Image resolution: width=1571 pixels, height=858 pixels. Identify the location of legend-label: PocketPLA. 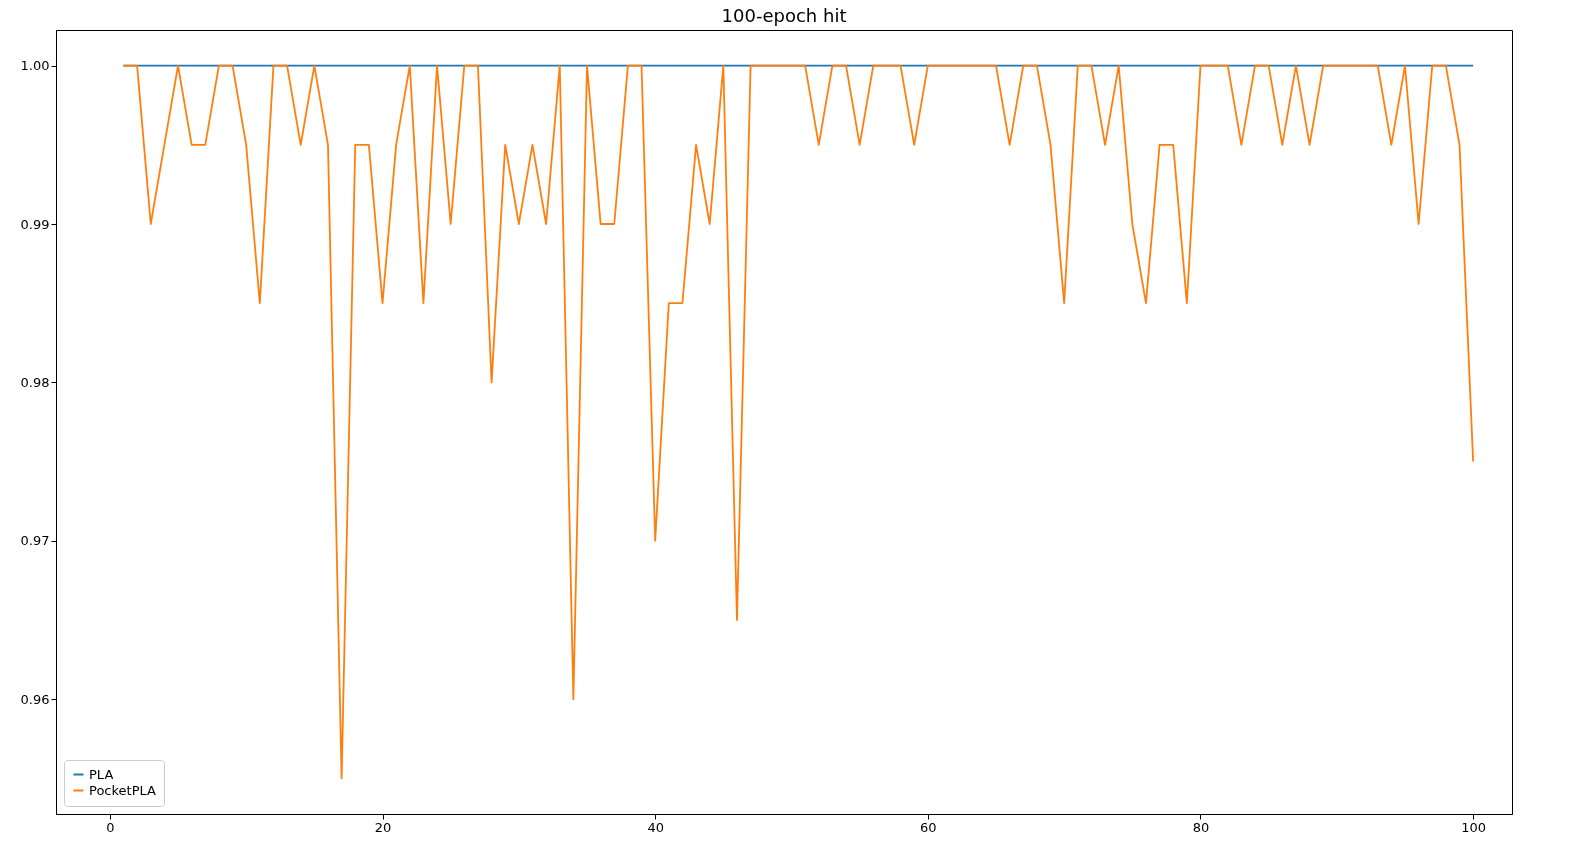
(123, 790).